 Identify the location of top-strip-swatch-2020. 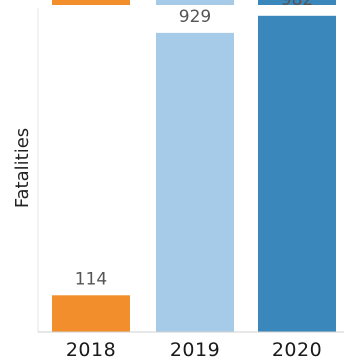
(297, 2).